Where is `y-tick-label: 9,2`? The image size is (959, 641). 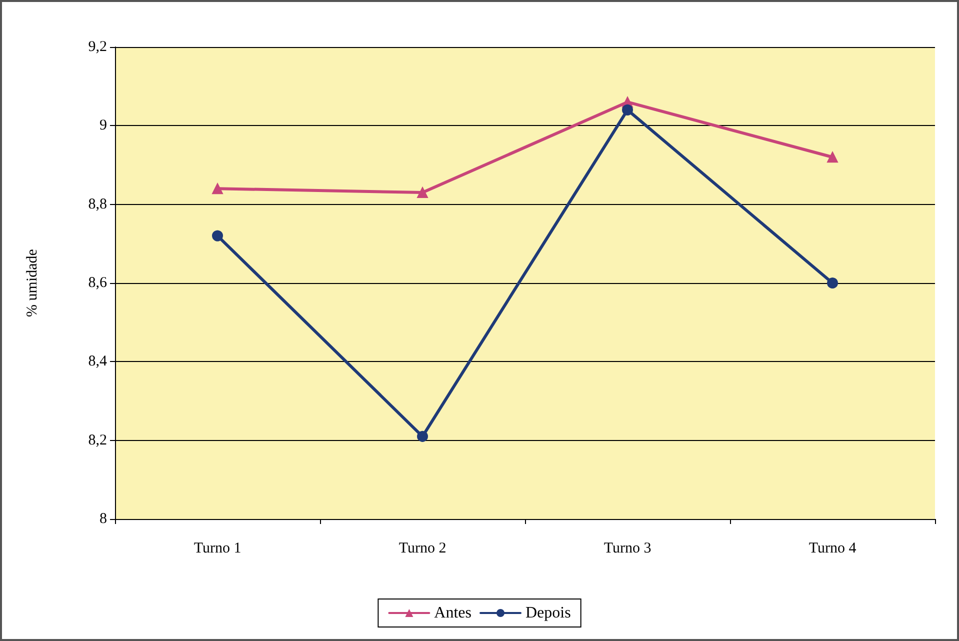
y-tick-label: 9,2 is located at coordinates (97, 47).